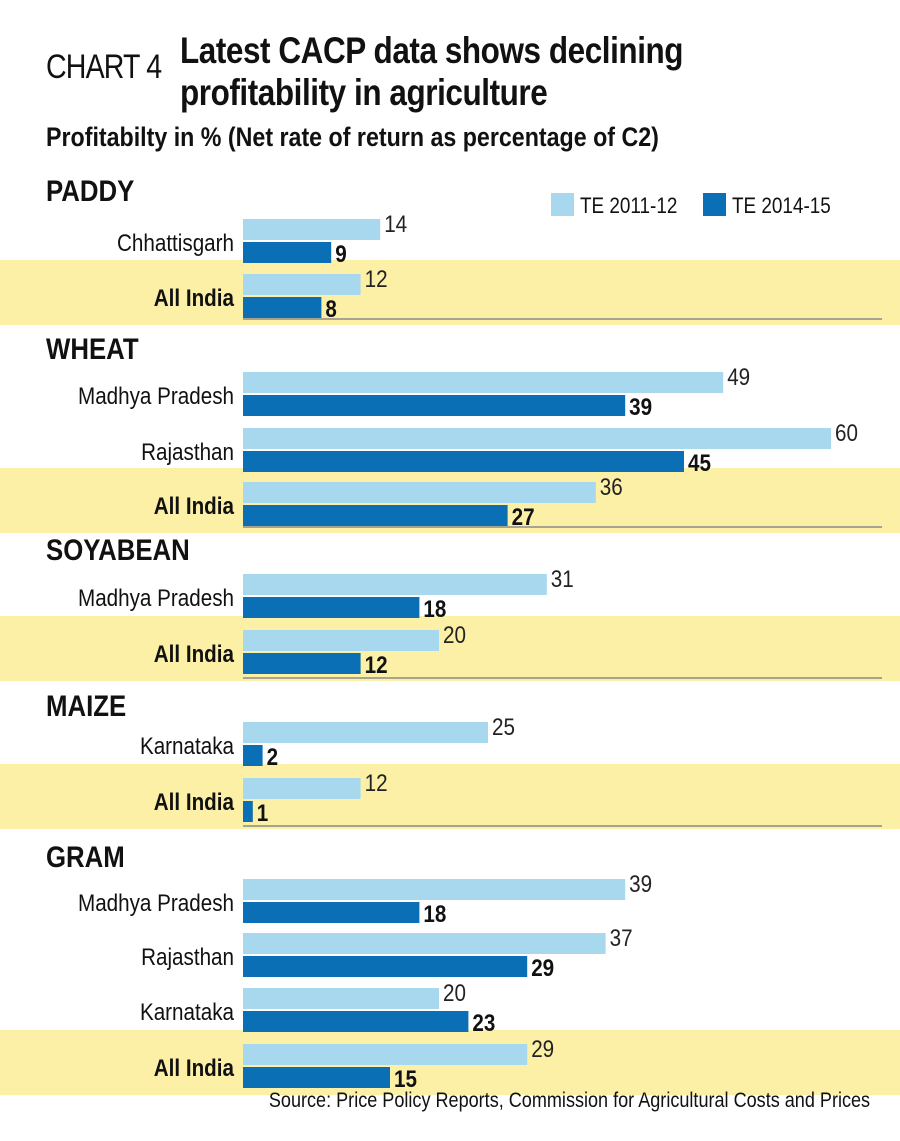 The width and height of the screenshot is (900, 1141). I want to click on bar-te-2011-12-gram-all-india, so click(385, 1054).